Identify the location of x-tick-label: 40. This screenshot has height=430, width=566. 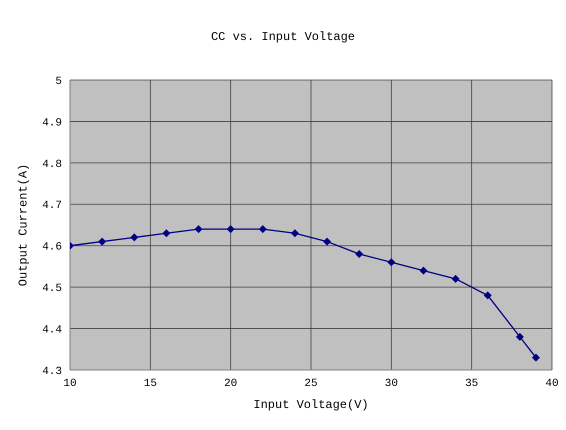
(552, 384).